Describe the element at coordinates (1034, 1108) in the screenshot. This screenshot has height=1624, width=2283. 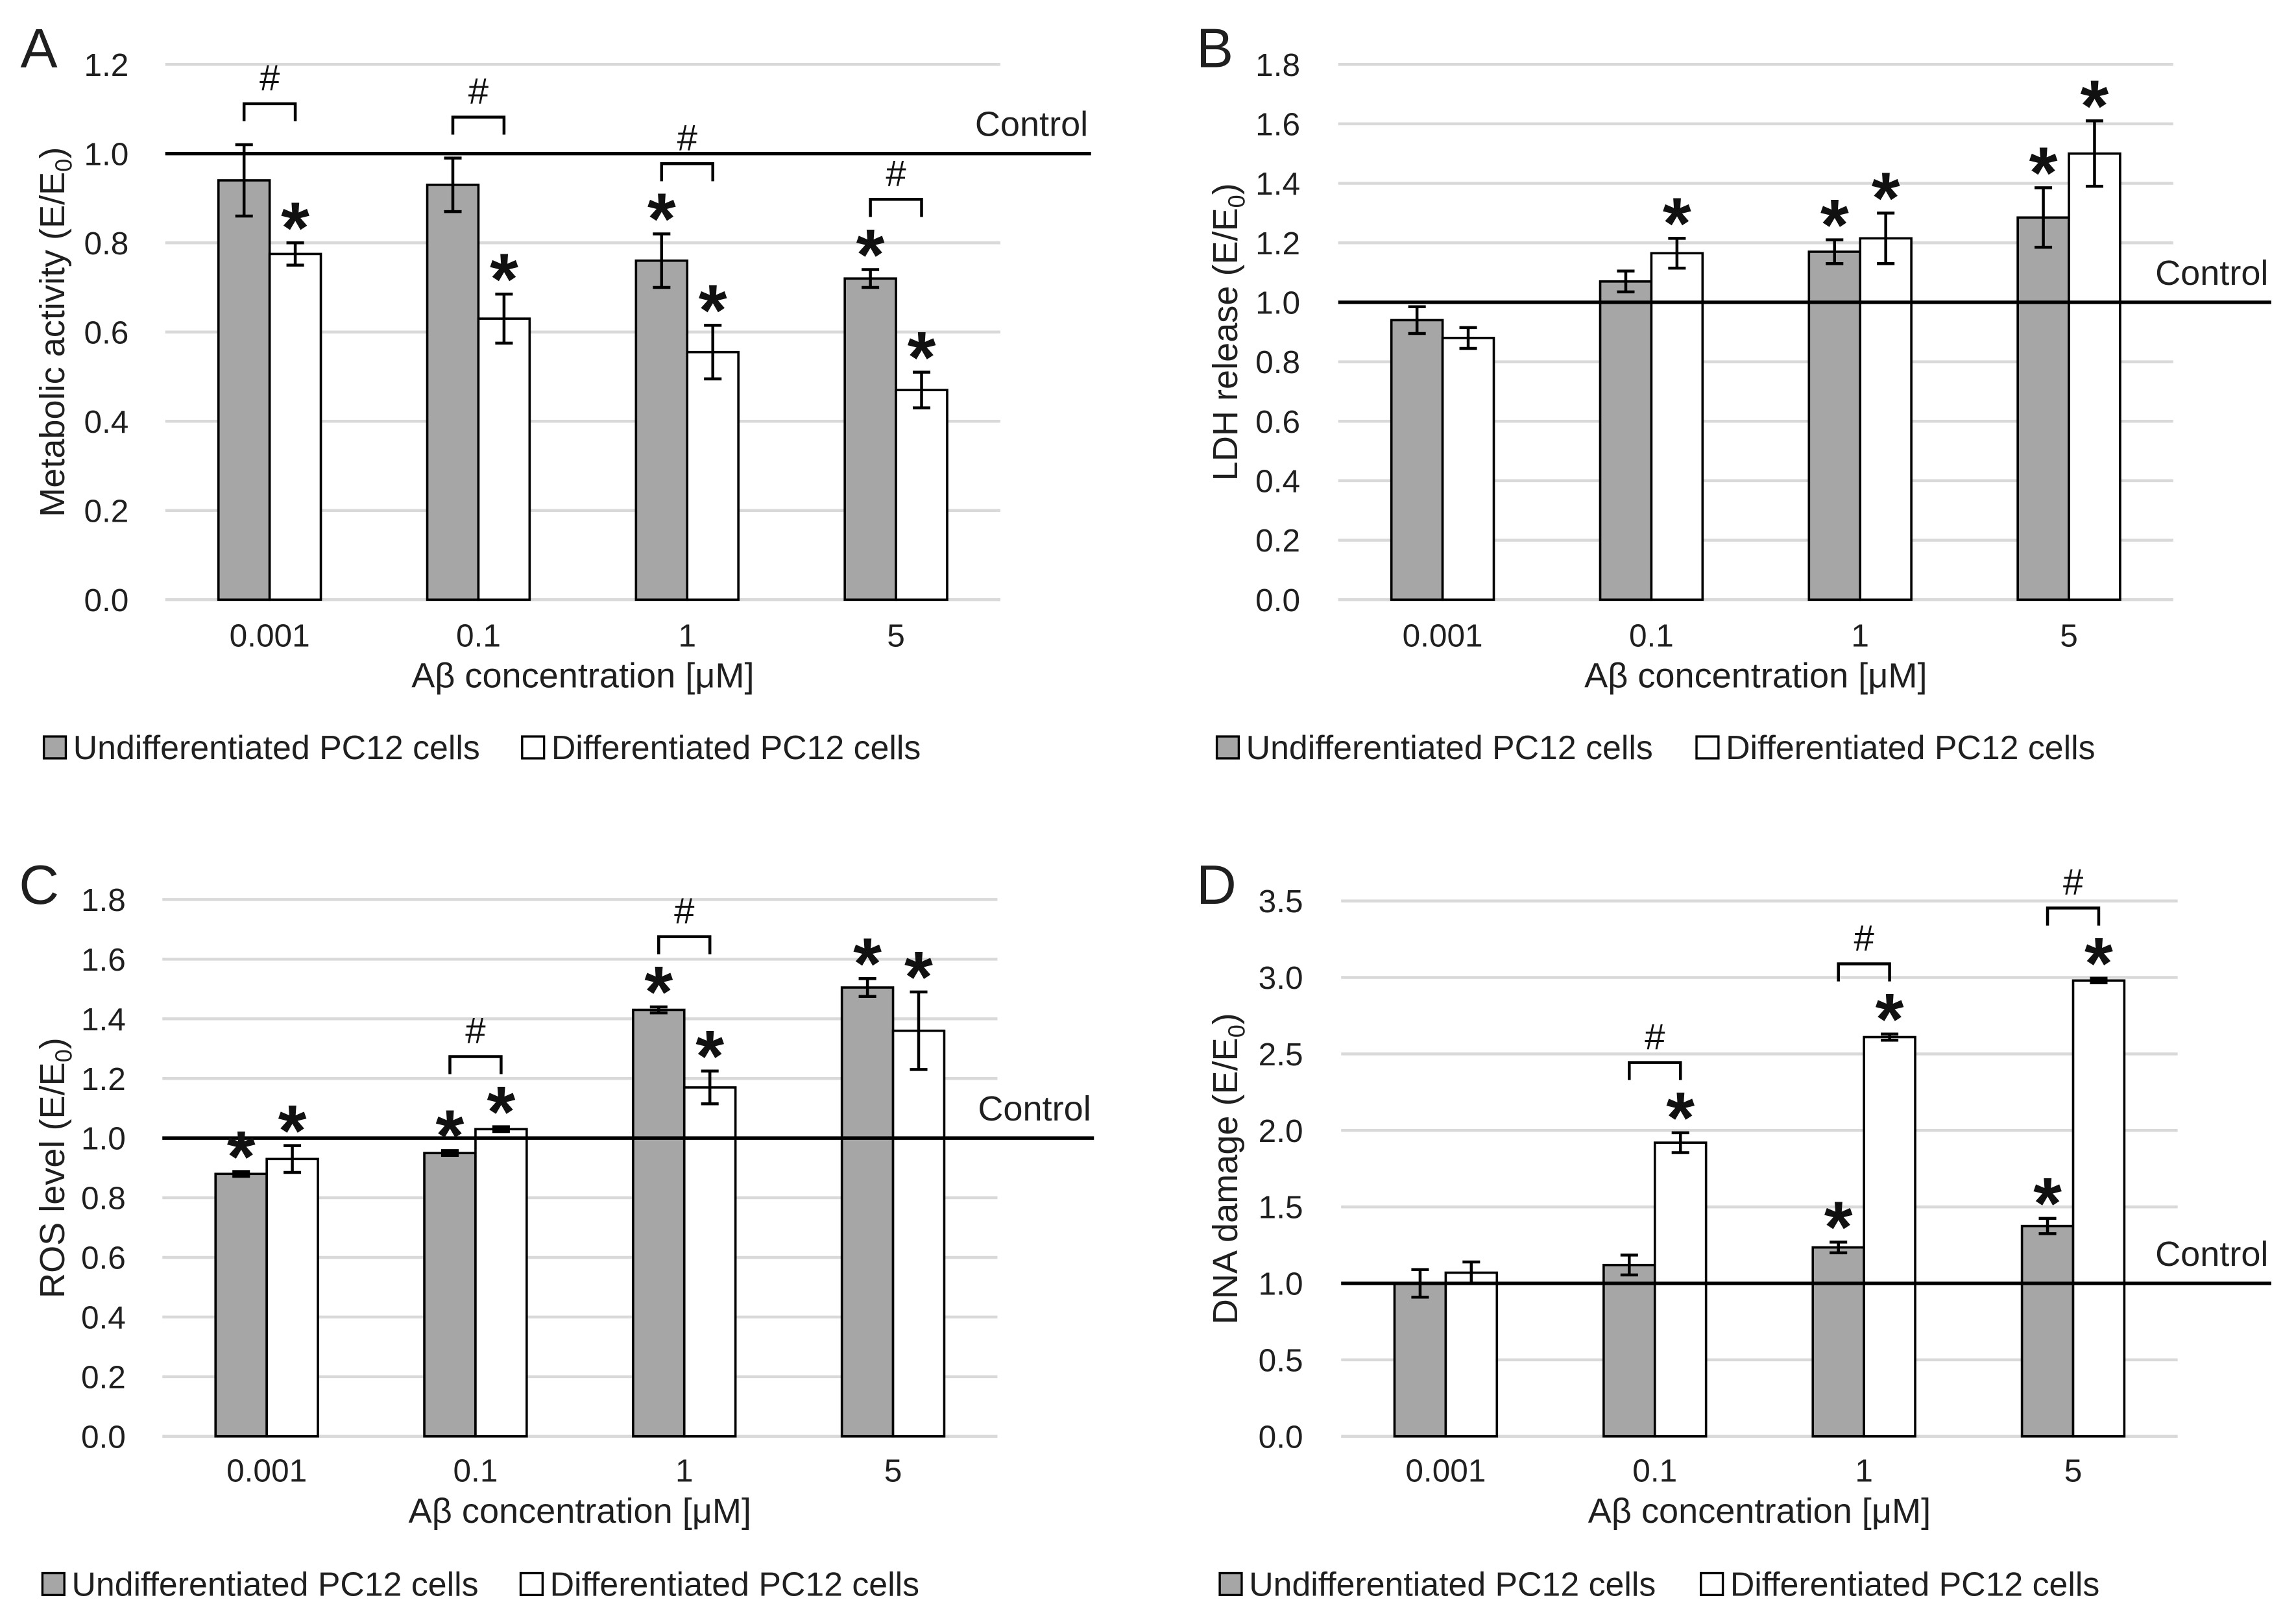
I see `control-label: Control` at that location.